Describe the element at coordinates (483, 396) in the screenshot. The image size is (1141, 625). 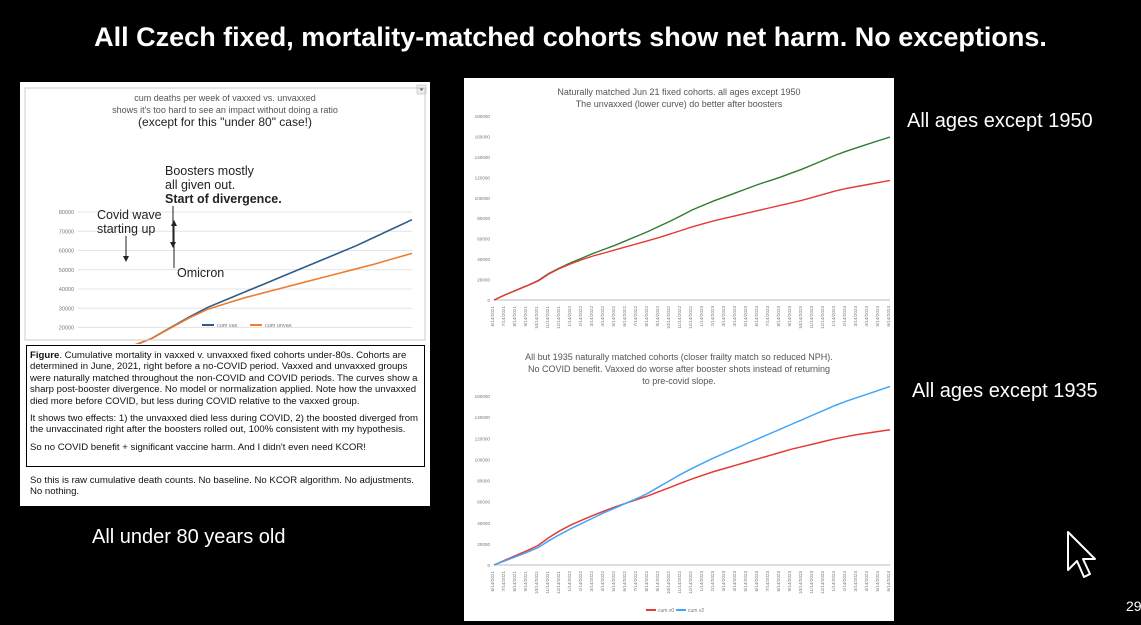
I see `y-tick-label: 160000` at that location.